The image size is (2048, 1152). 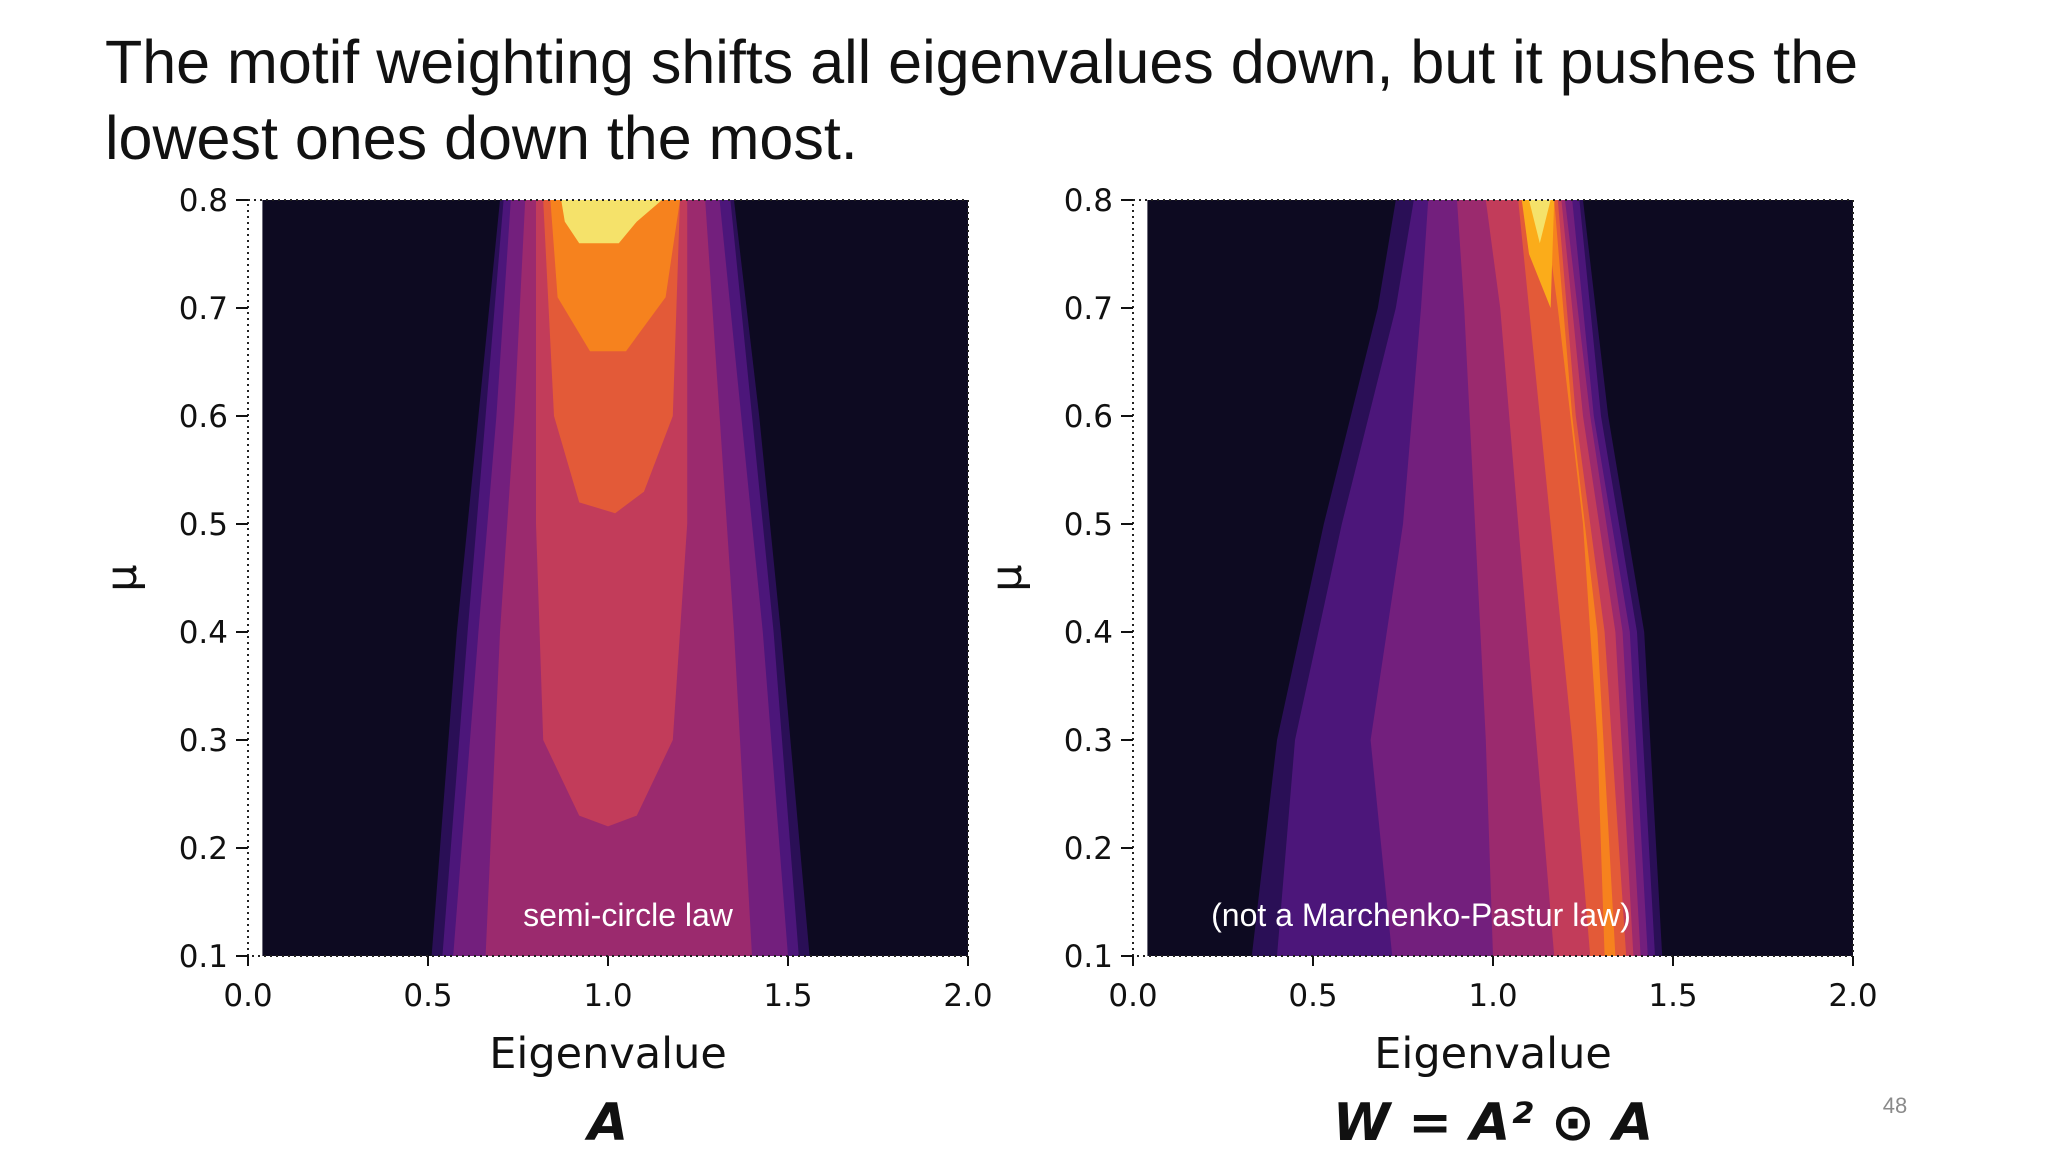 I want to click on subtitle-right: W = A² ⊙ A, so click(x=1493, y=1122).